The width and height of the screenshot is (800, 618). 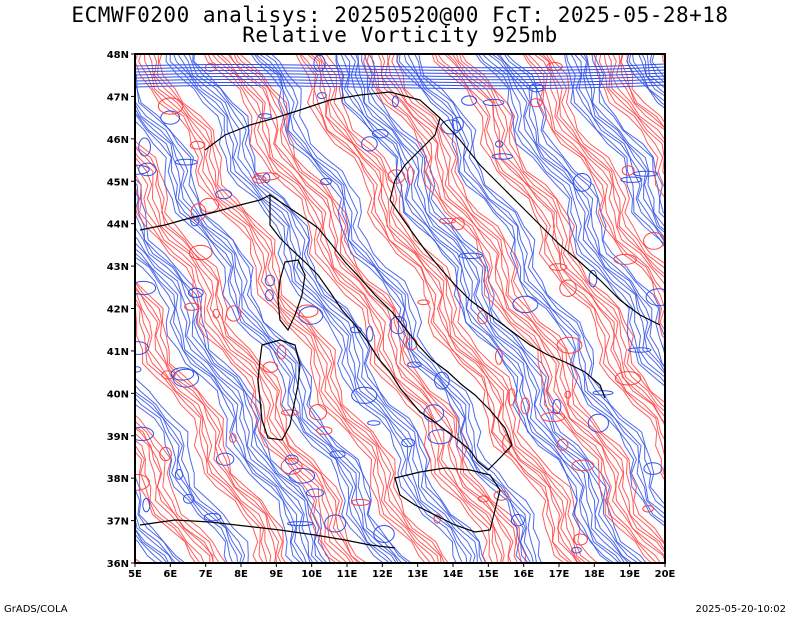 I want to click on sardinia-coastline, so click(x=279, y=390).